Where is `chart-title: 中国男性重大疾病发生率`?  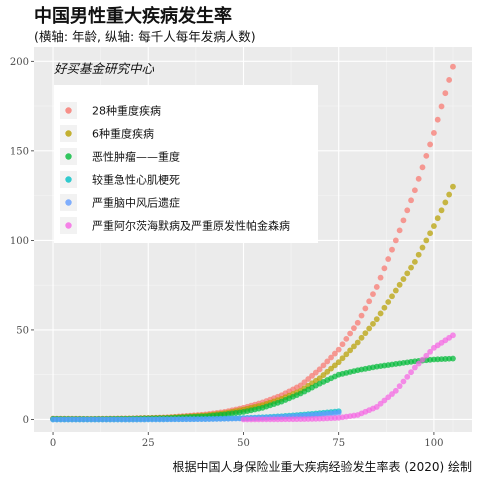 chart-title: 中国男性重大疾病发生率 is located at coordinates (133, 16).